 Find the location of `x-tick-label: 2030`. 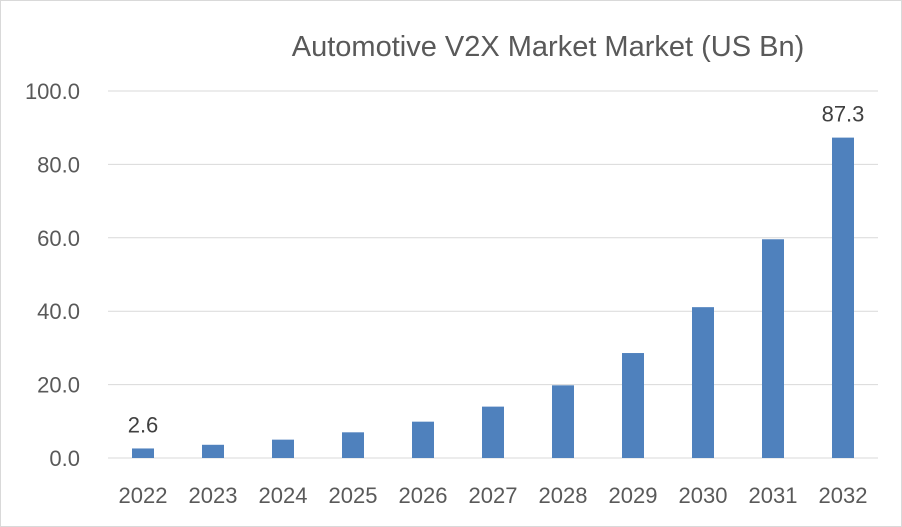

x-tick-label: 2030 is located at coordinates (703, 495).